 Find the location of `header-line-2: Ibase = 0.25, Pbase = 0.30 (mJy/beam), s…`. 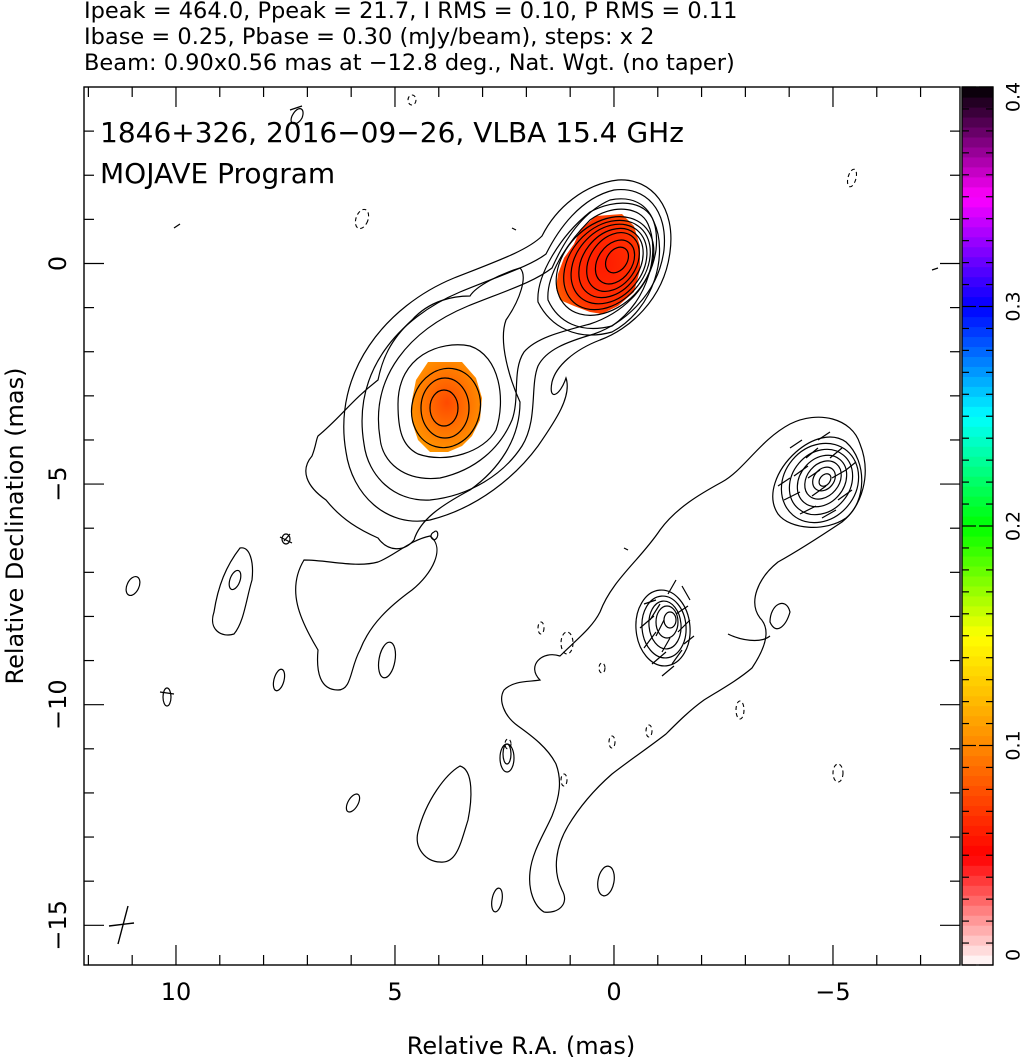

header-line-2: Ibase = 0.25, Pbase = 0.30 (mJy/beam), s… is located at coordinates (369, 37).